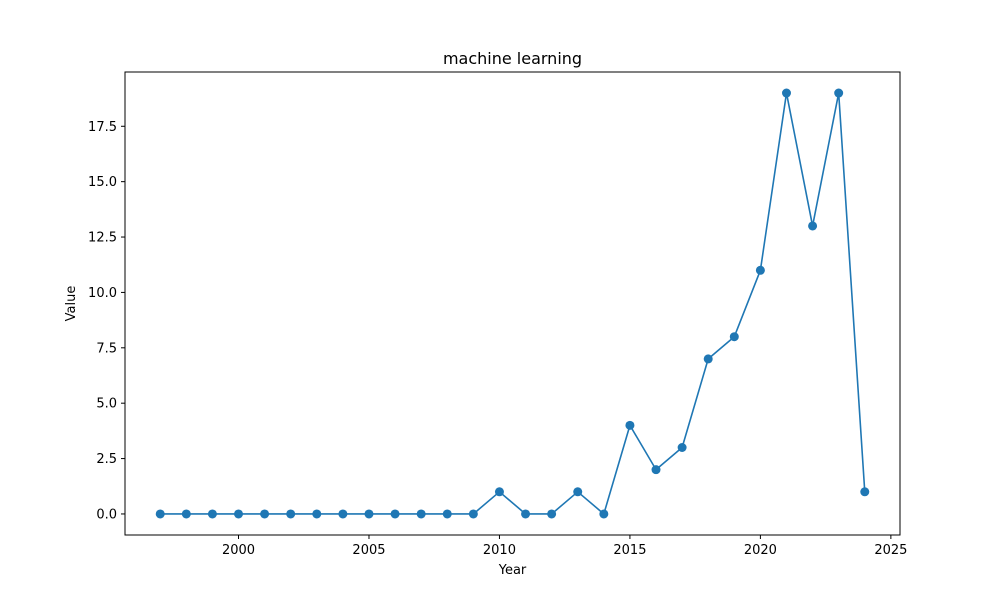 This screenshot has width=1000, height=600. I want to click on x-axis-ticks: 2000 2005 2010 2015 2020 2025, so click(564, 546).